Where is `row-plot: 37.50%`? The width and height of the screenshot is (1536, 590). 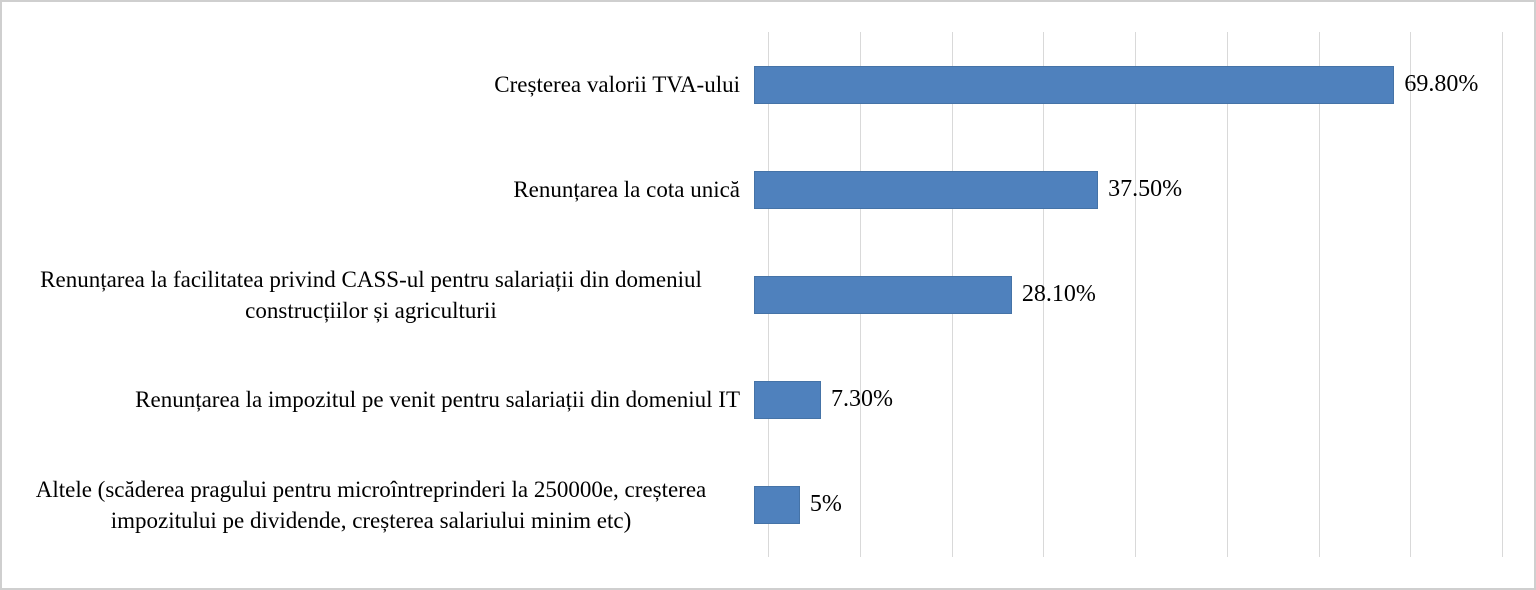 row-plot: 37.50% is located at coordinates (1121, 189).